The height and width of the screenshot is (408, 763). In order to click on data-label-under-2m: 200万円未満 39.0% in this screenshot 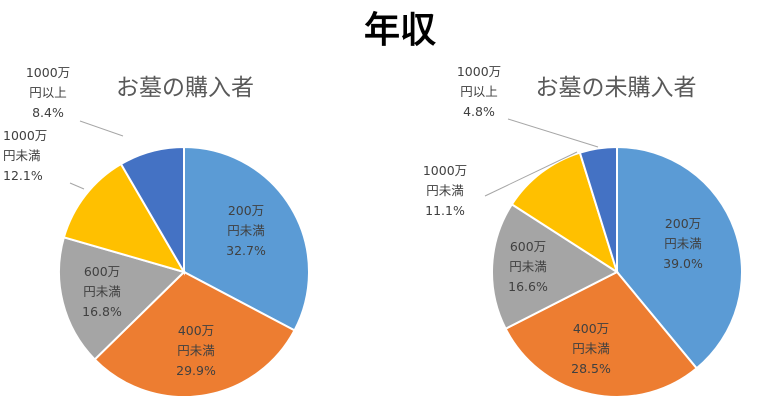, I will do `click(683, 243)`.